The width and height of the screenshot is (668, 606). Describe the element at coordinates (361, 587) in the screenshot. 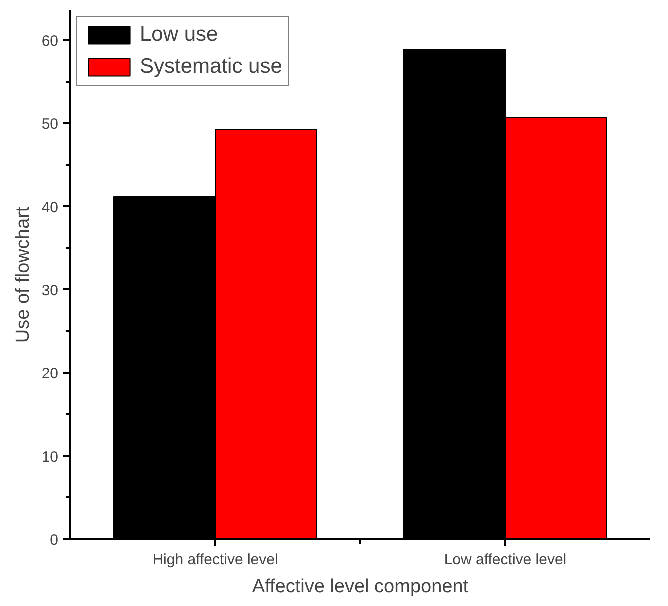

I see `x-axis-title: Affective level component` at that location.